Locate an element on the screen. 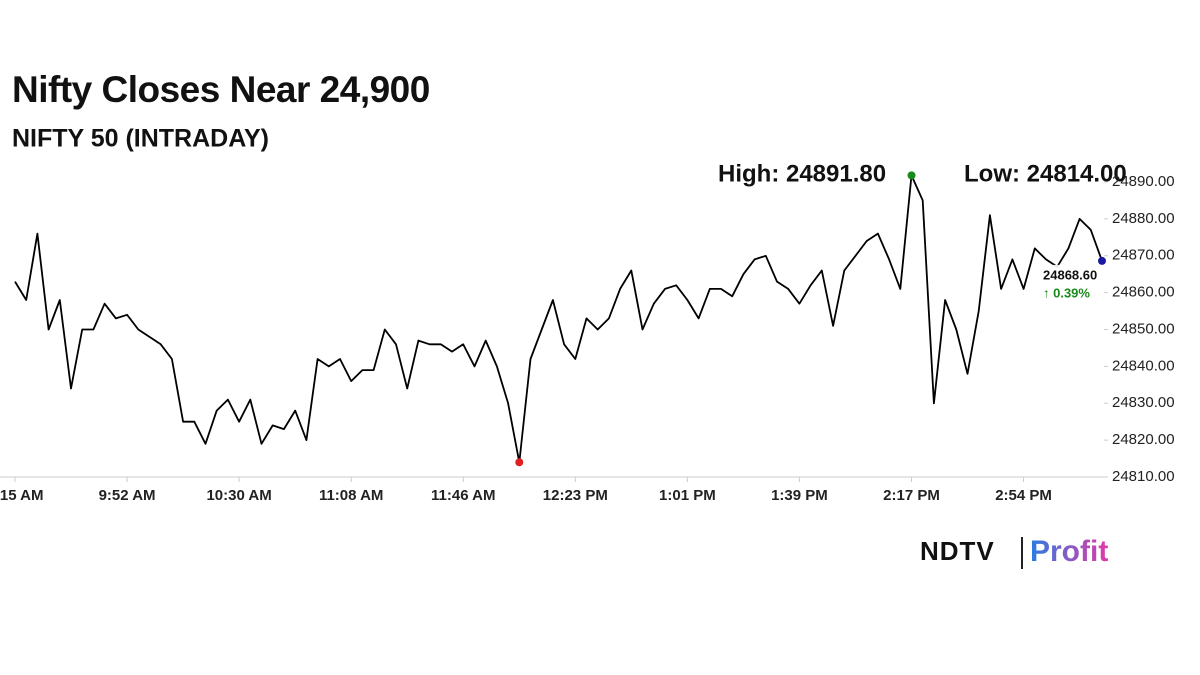  brand-left: NDTV is located at coordinates (957, 551).